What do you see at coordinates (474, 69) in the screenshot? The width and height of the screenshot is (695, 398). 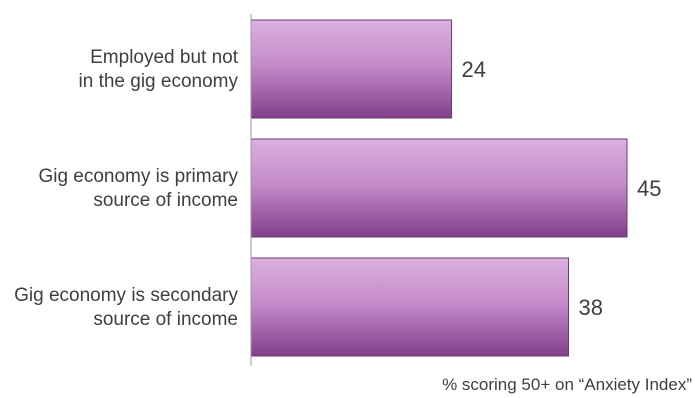 I see `bar-value-label-1: 24` at bounding box center [474, 69].